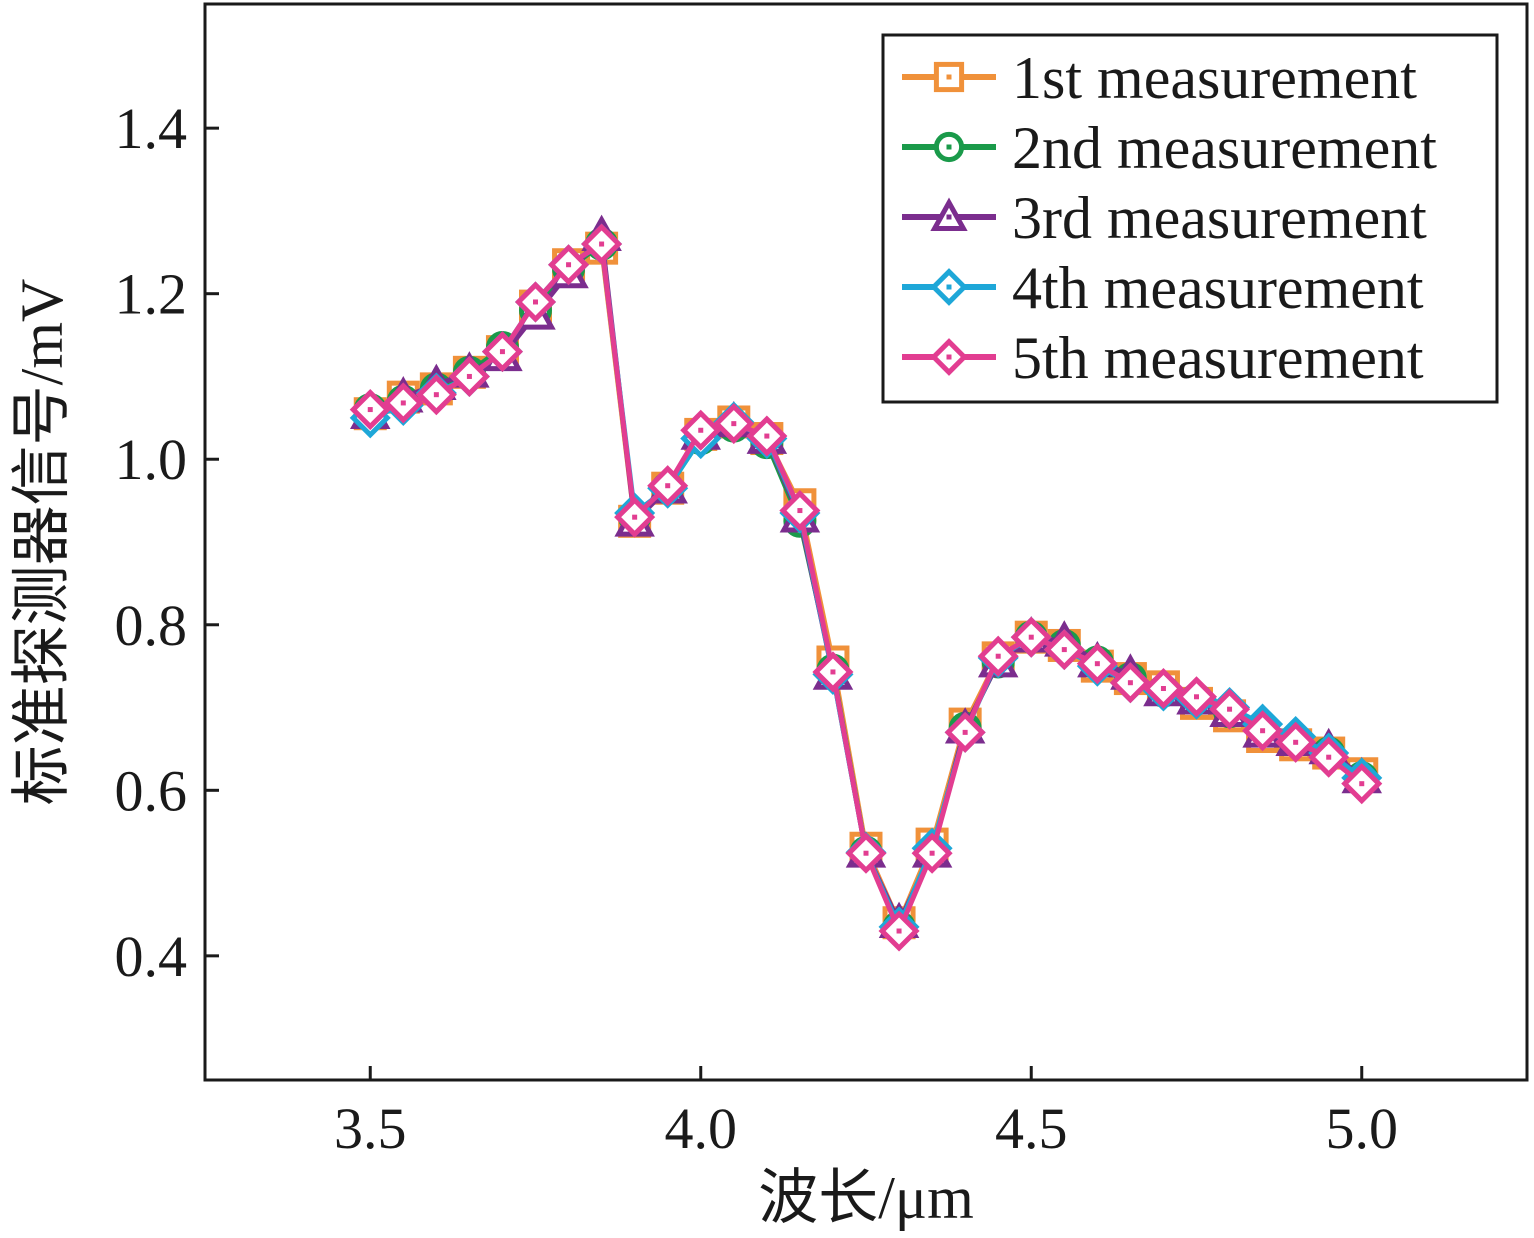 Image resolution: width=1534 pixels, height=1238 pixels. What do you see at coordinates (151, 294) in the screenshot?
I see `y-tick-label: 1.2` at bounding box center [151, 294].